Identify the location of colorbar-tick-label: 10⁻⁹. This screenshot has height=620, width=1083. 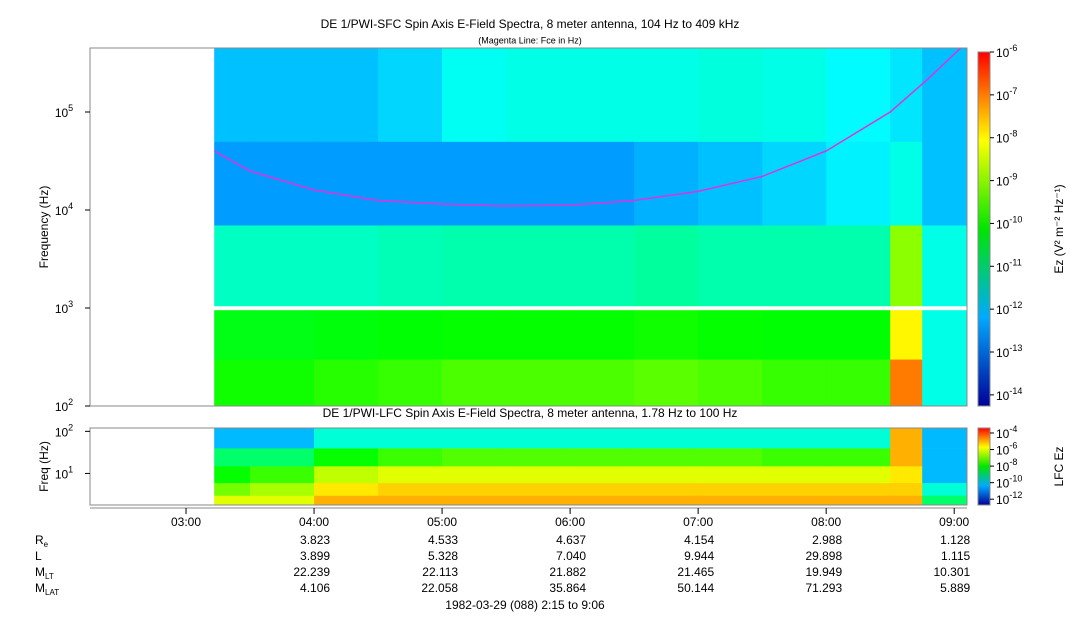
(1006, 180).